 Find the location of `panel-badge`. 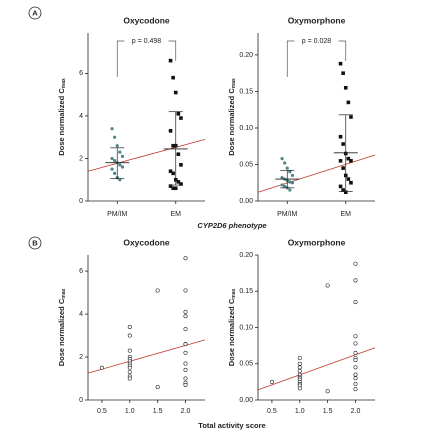

panel-badge is located at coordinates (35, 13).